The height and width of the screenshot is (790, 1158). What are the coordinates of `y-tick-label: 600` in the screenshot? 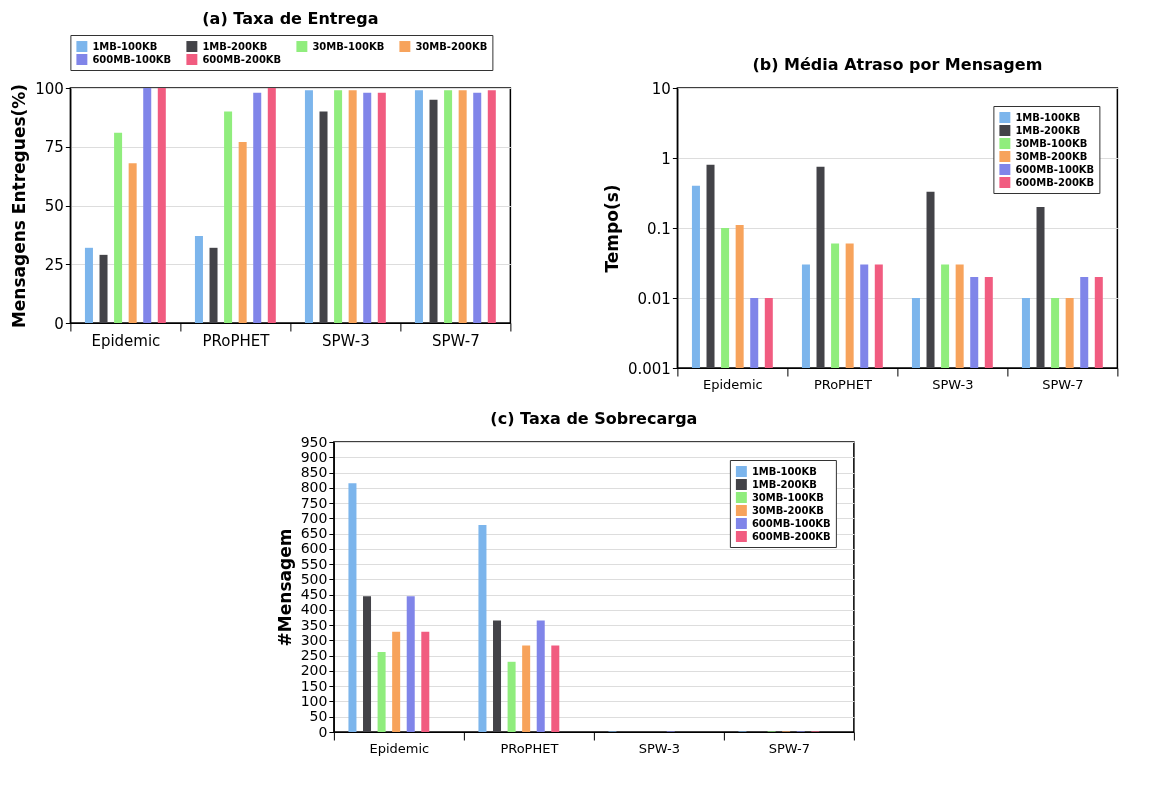 It's located at (314, 548).